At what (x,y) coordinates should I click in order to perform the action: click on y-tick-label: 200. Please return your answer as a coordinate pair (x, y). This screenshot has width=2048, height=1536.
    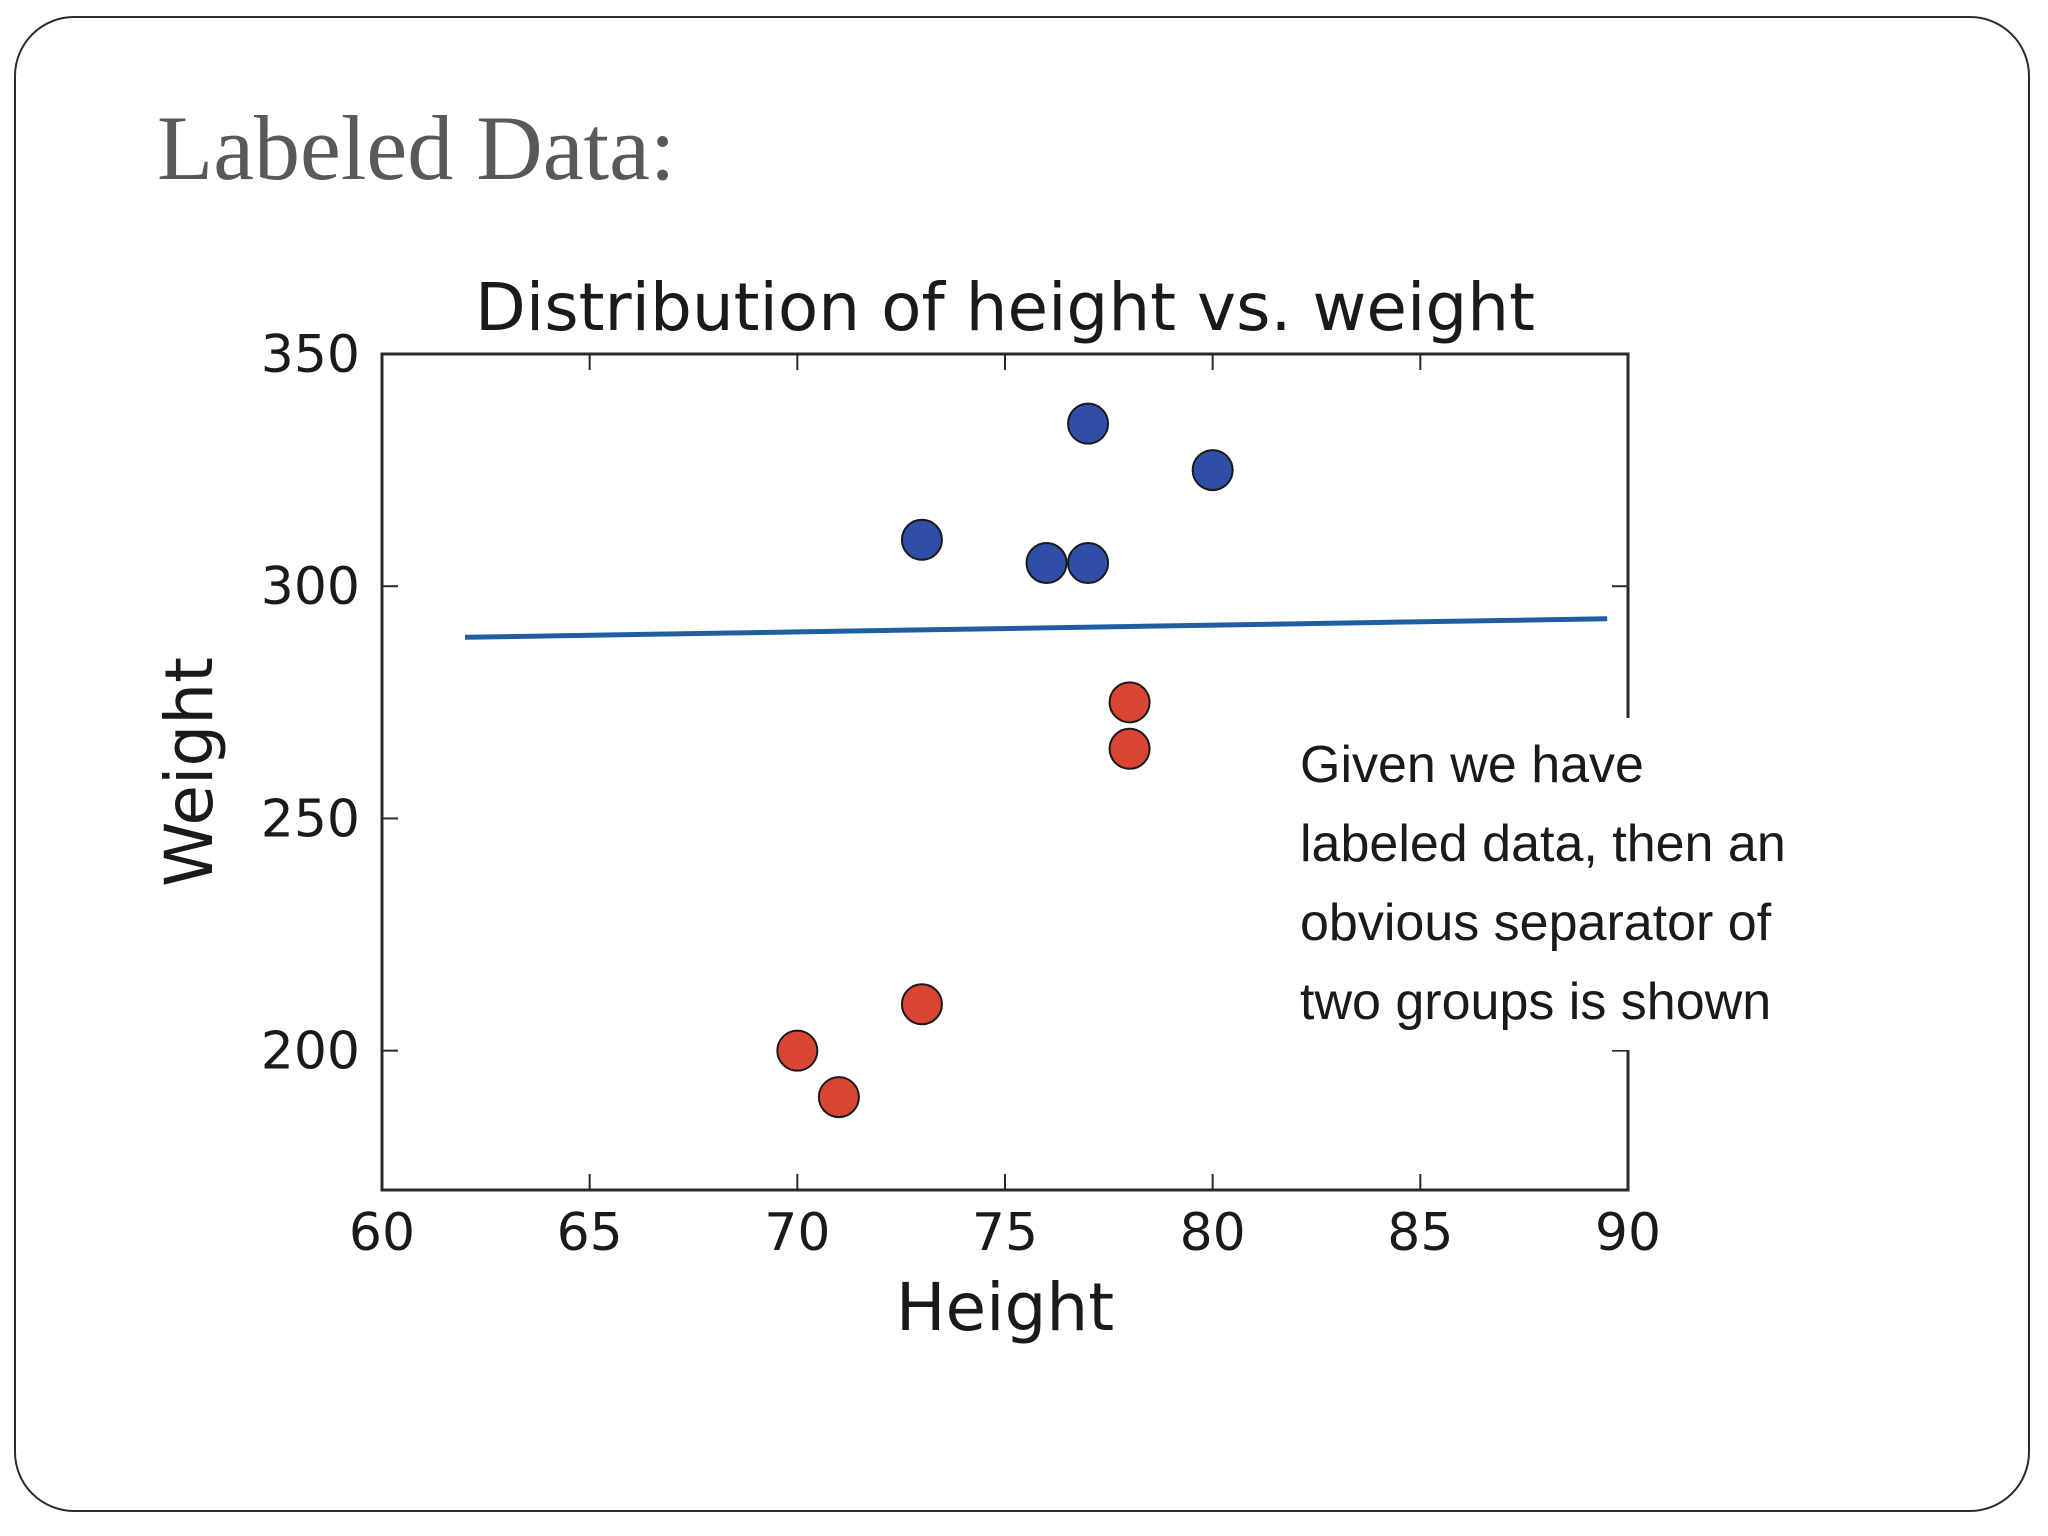
    Looking at the image, I should click on (310, 1052).